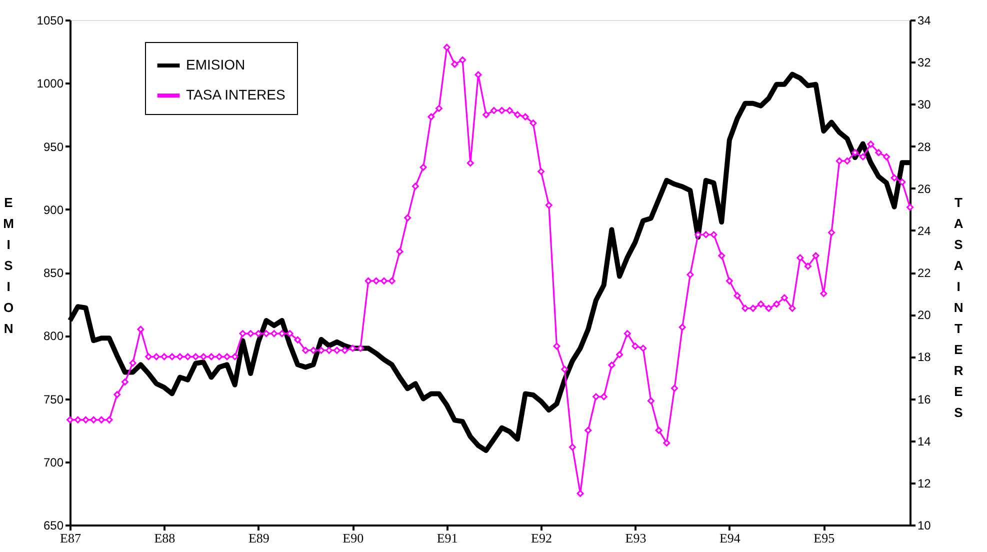 This screenshot has height=552, width=987. I want to click on y-tick-label: 1050, so click(50, 21).